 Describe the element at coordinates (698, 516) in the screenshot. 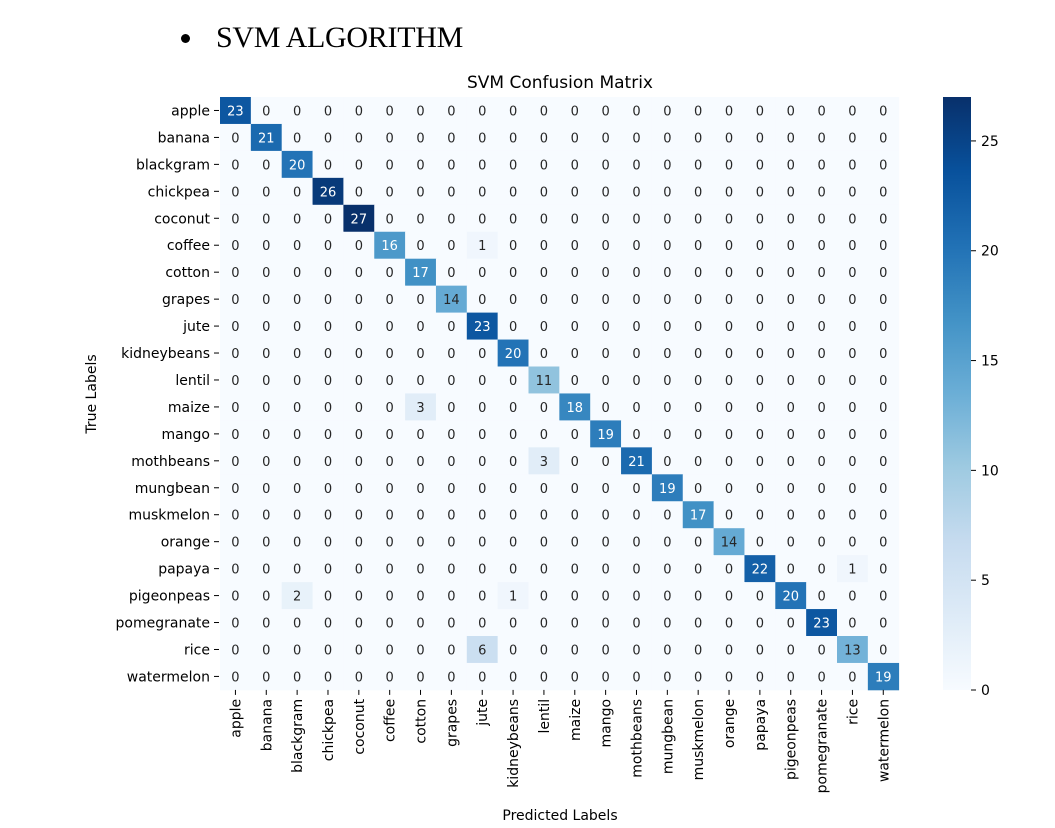

I see `cell-value-label: 17` at that location.